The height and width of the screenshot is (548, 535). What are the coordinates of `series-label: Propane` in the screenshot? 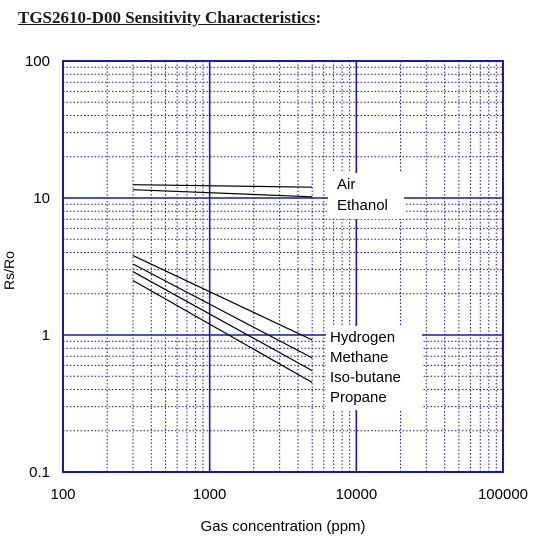 It's located at (358, 397).